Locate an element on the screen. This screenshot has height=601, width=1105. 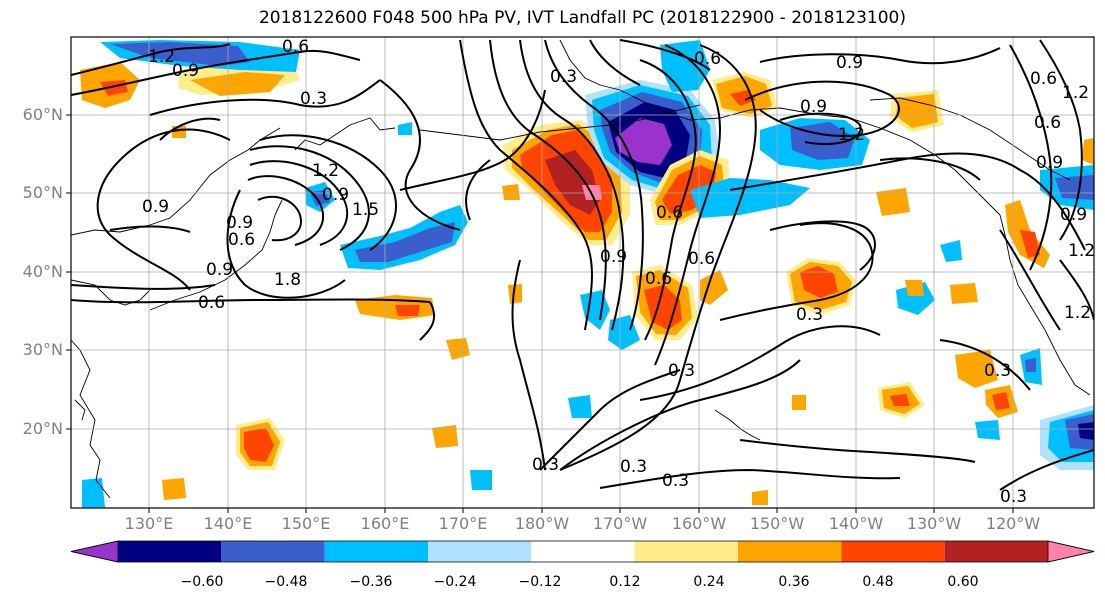
shade-orange2 is located at coordinates (237, 84).